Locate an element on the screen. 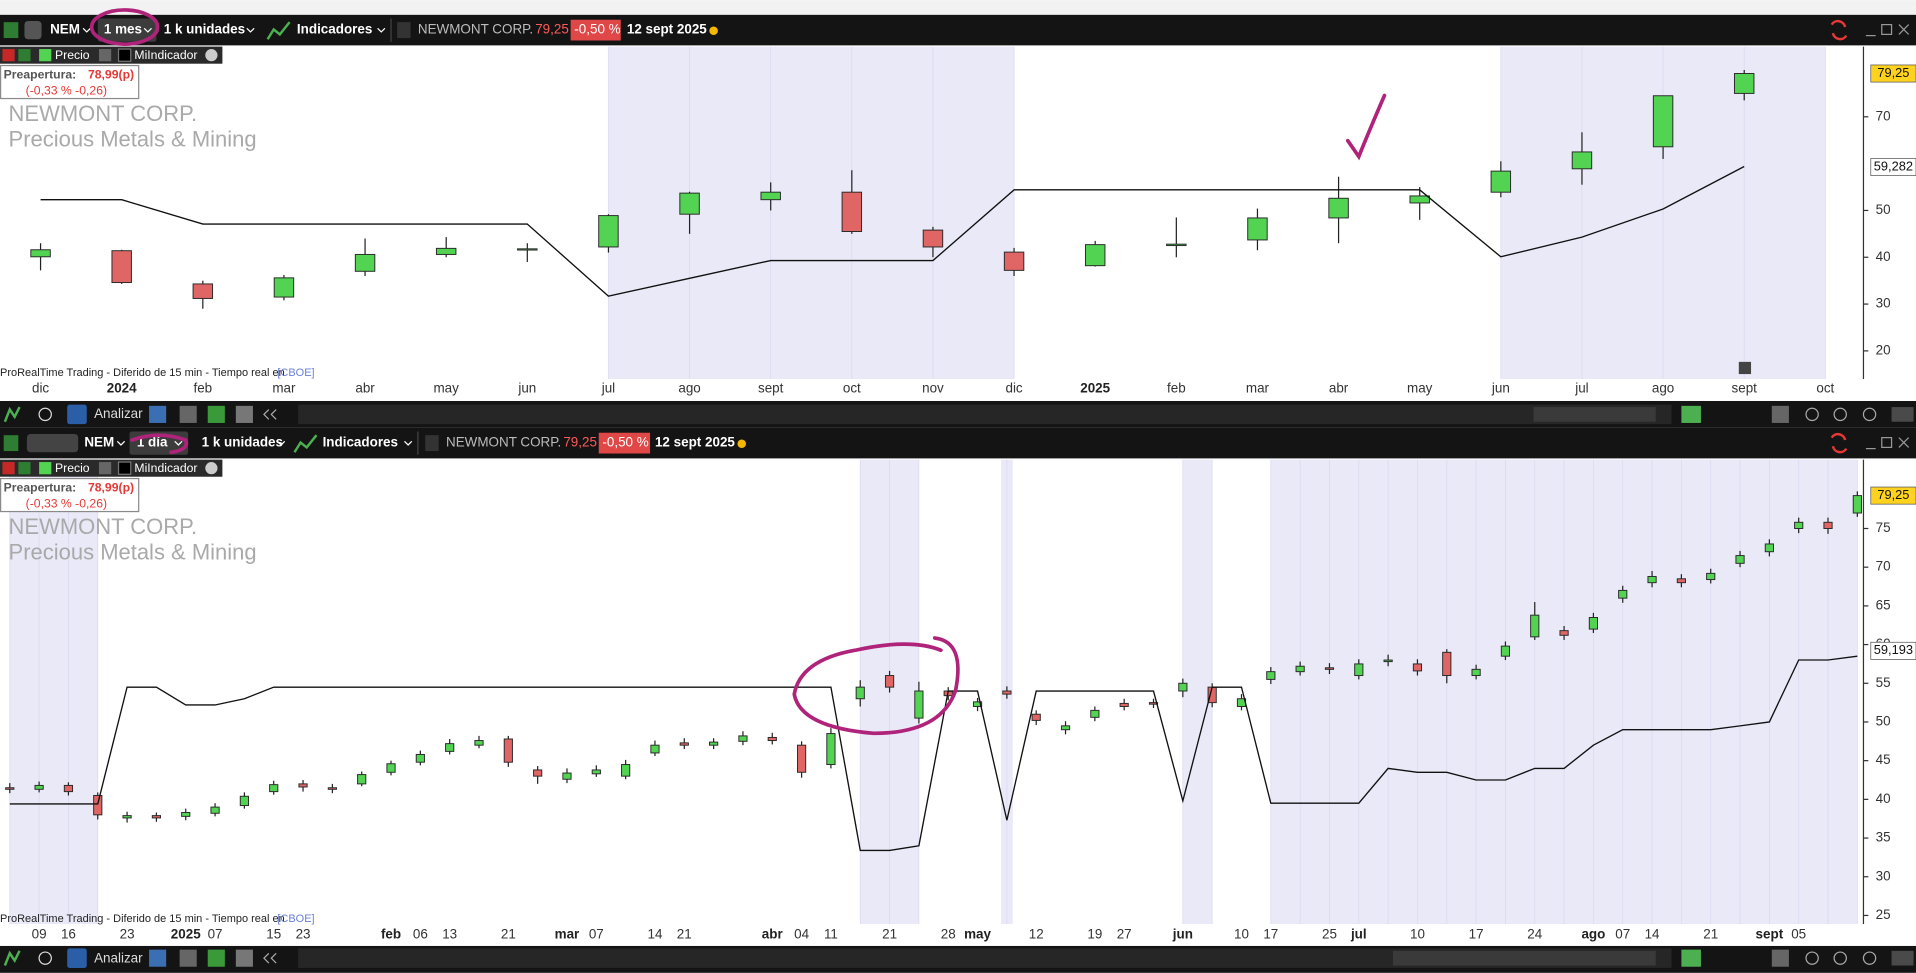 This screenshot has width=1916, height=973. arrow is located at coordinates (250, 30).